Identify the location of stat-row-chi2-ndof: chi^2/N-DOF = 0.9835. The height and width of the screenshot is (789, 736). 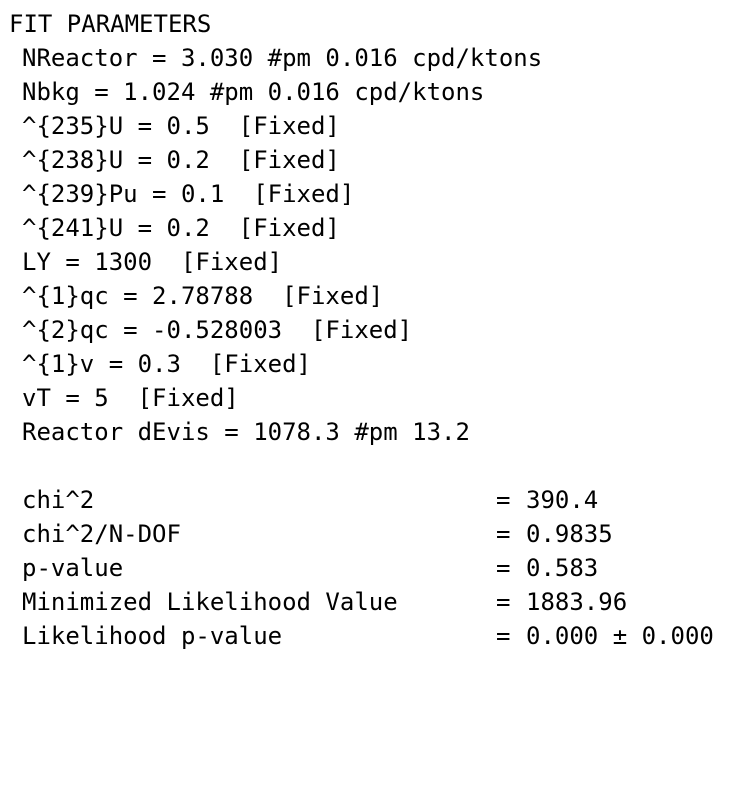
(372, 534).